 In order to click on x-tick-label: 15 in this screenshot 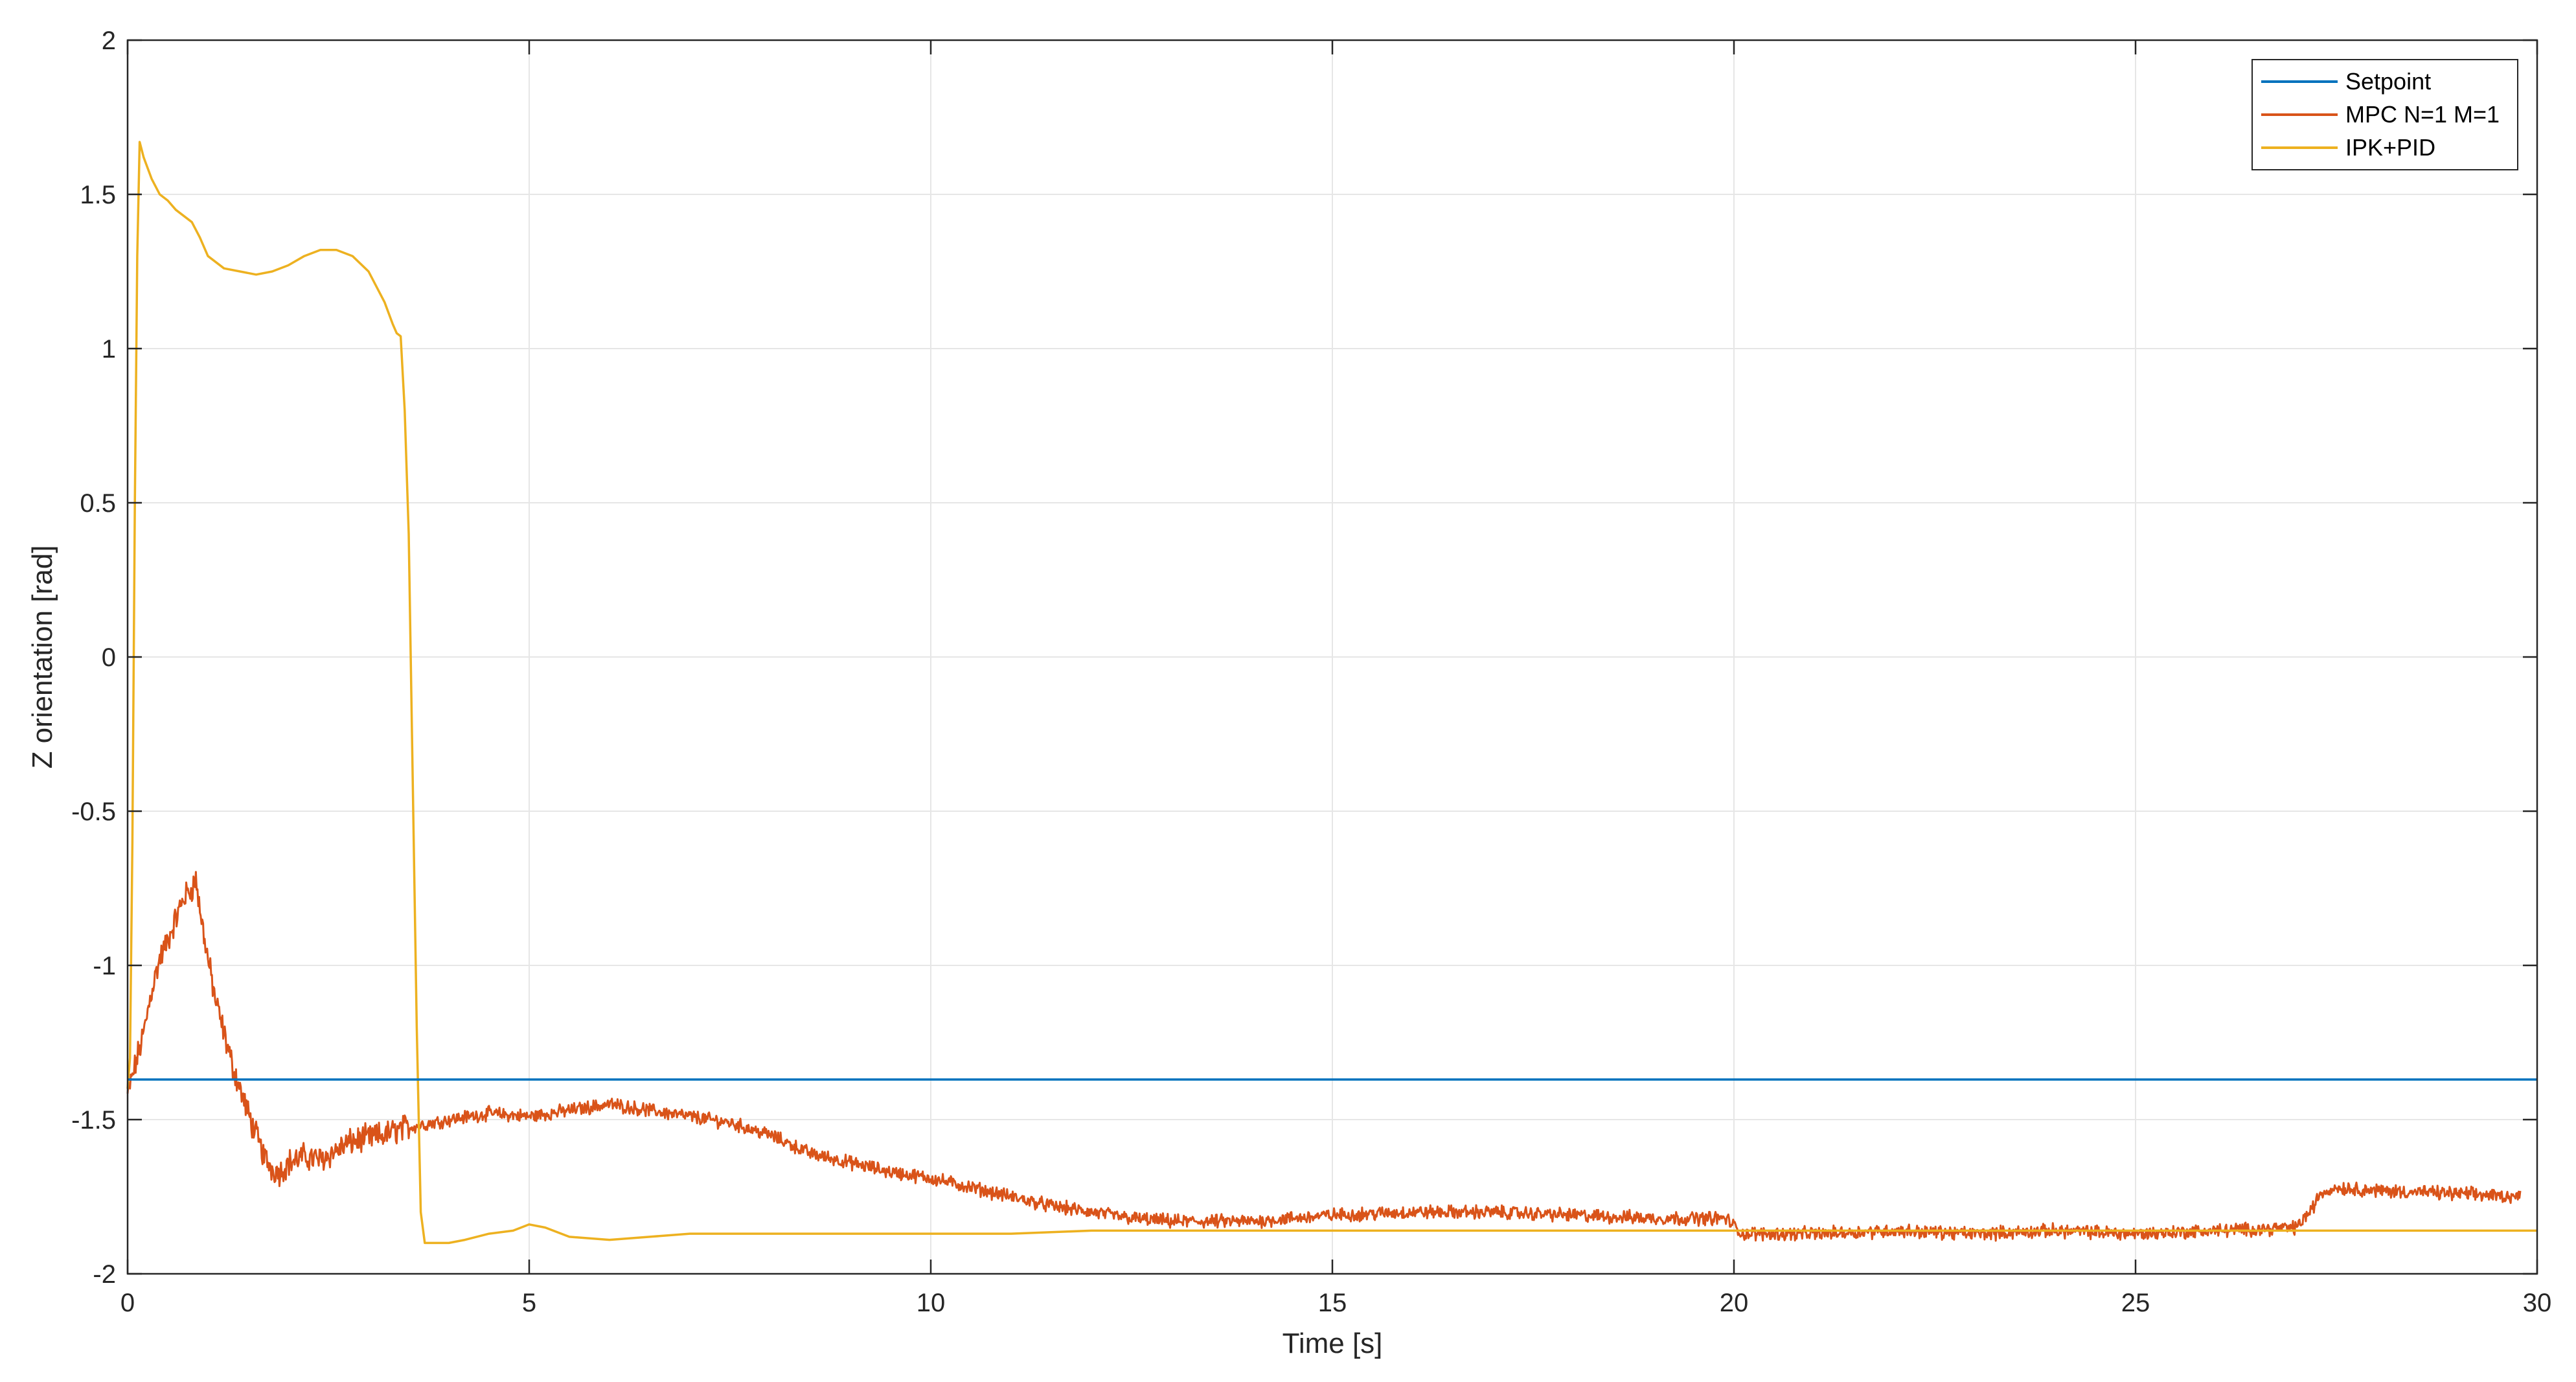, I will do `click(1333, 1303)`.